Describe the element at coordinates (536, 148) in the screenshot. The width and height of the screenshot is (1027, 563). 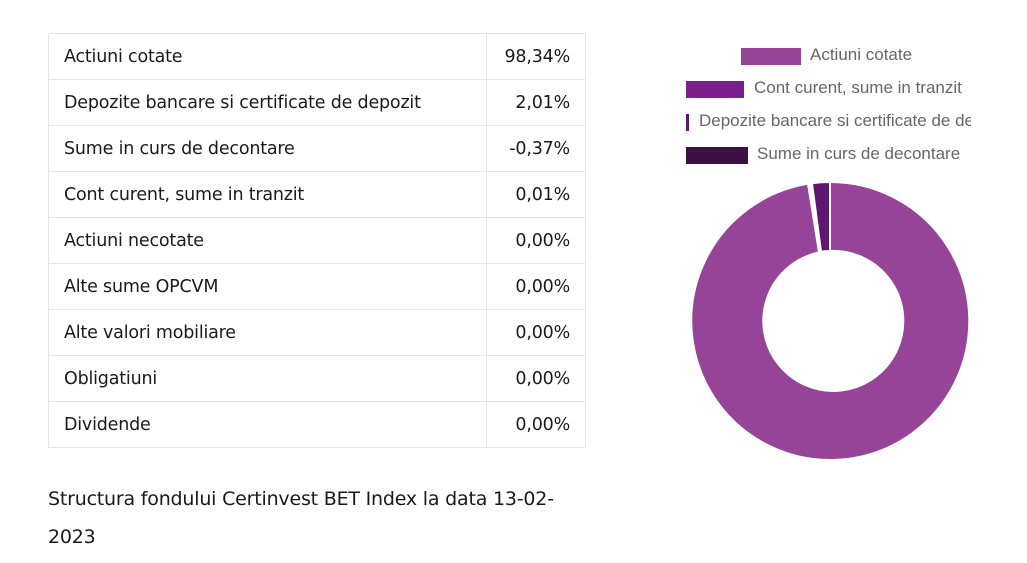
I see `asset-value: -0,37%` at that location.